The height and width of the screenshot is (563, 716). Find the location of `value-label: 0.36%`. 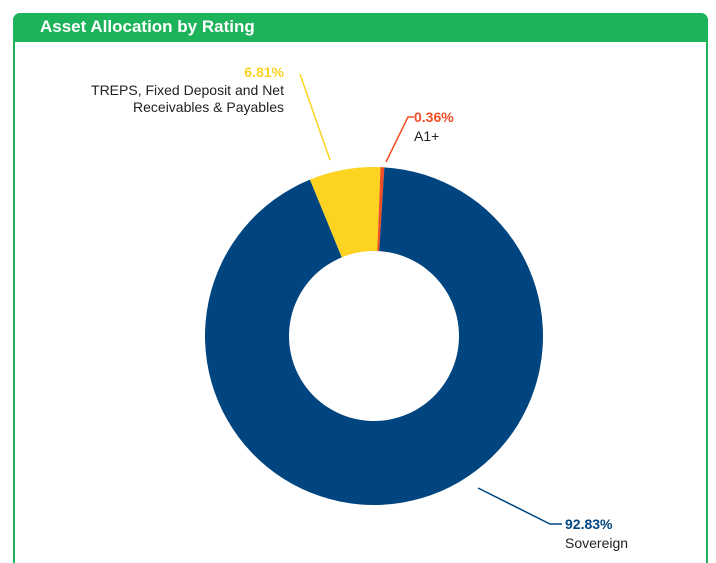

value-label: 0.36% is located at coordinates (434, 117).